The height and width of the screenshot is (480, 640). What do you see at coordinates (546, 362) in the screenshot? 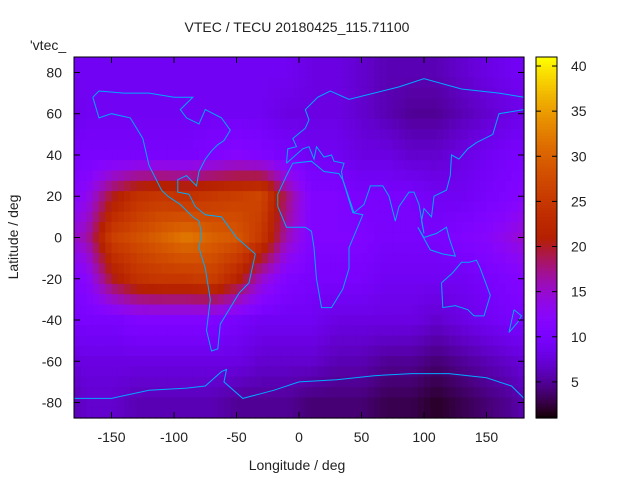
I see `colorbar-segment` at bounding box center [546, 362].